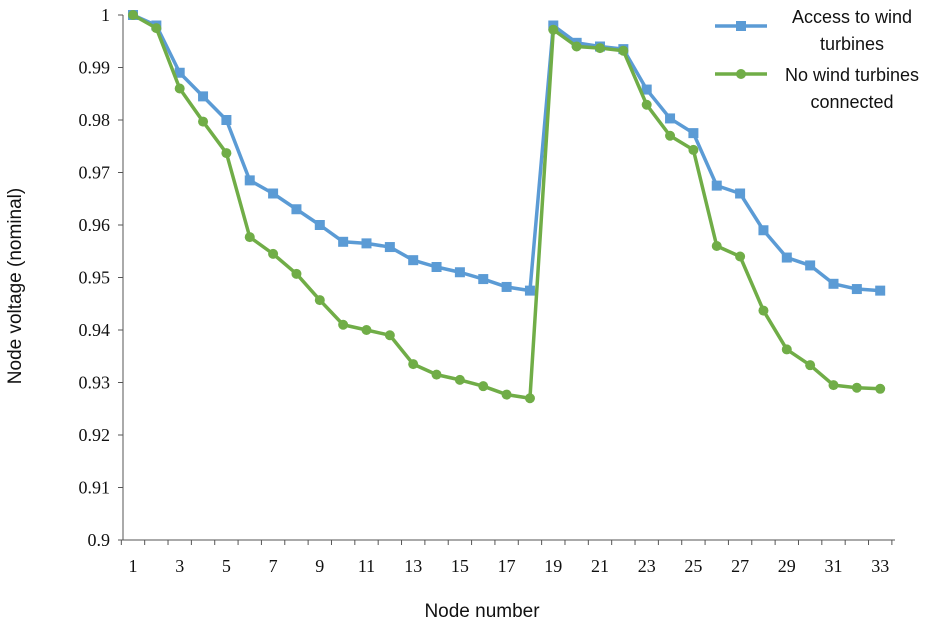 The image size is (950, 627). Describe the element at coordinates (460, 566) in the screenshot. I see `x-tick-label: 15` at that location.